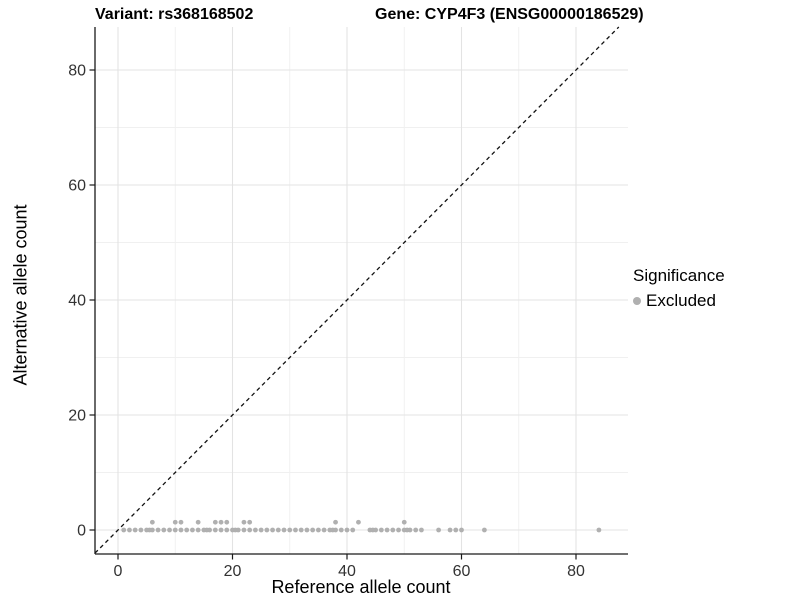  I want to click on legend-item-label: Excluded, so click(681, 300).